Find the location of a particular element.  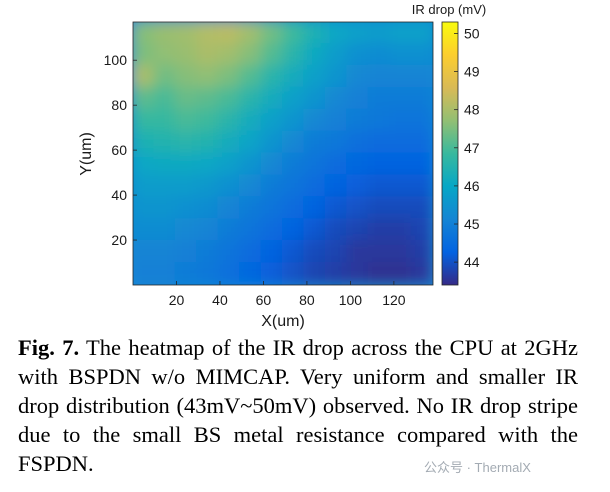

x-tick-label: 40 is located at coordinates (220, 300).